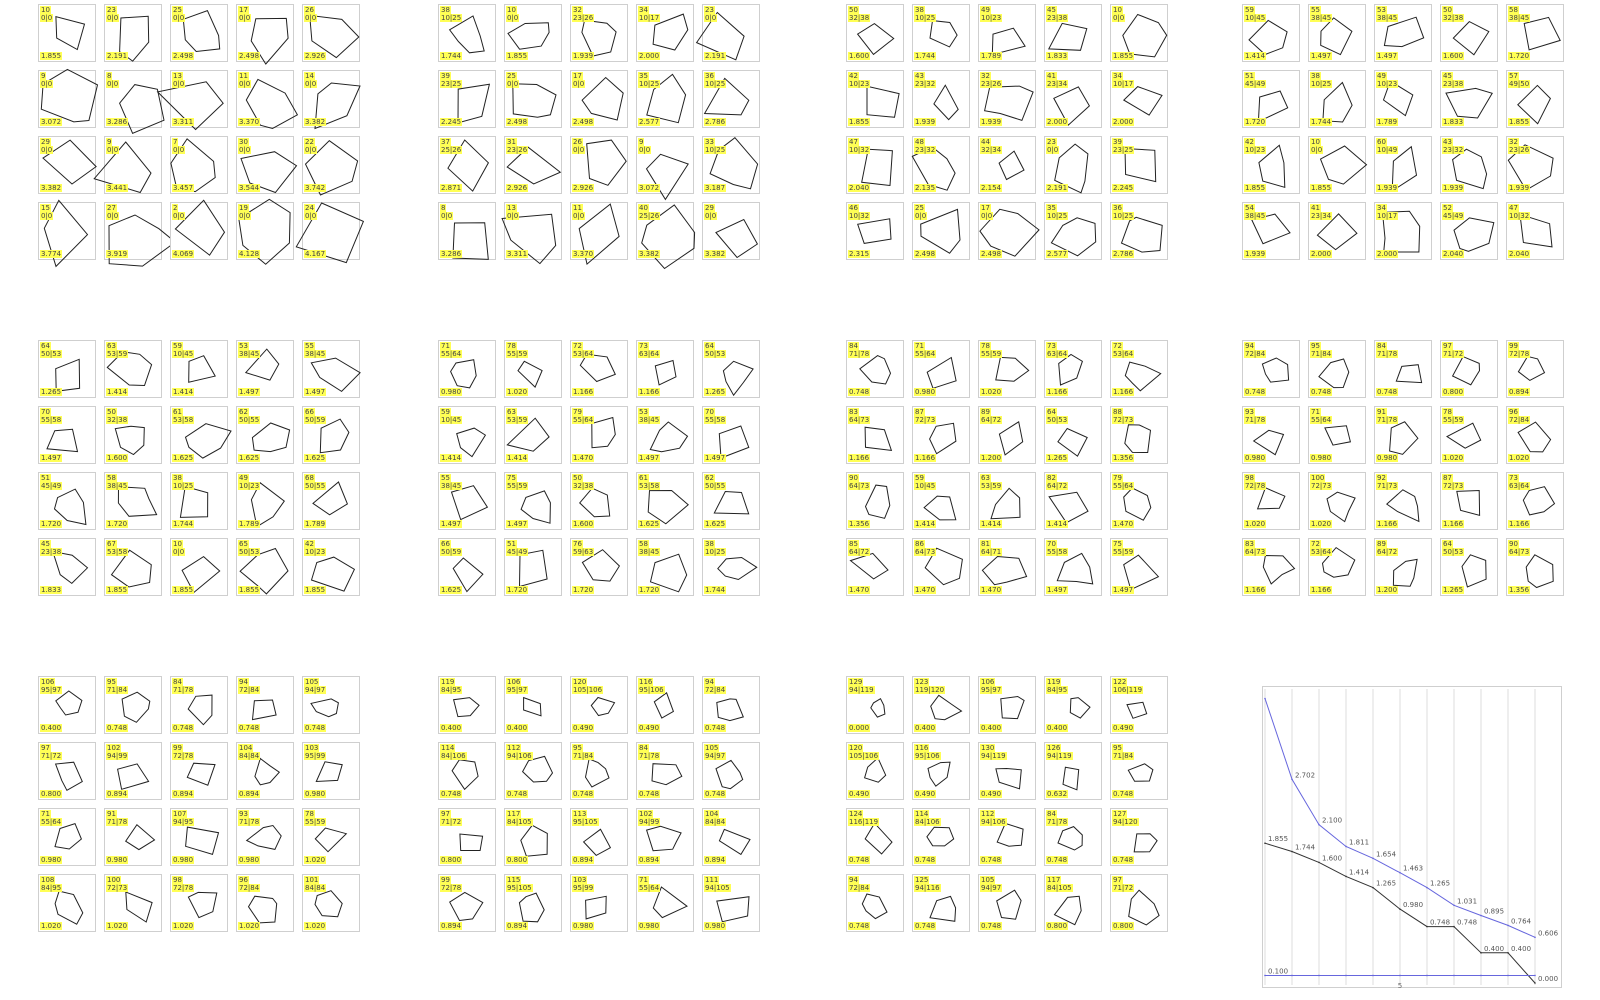  Describe the element at coordinates (925, 122) in the screenshot. I see `panel-score-label: 1.939` at that location.